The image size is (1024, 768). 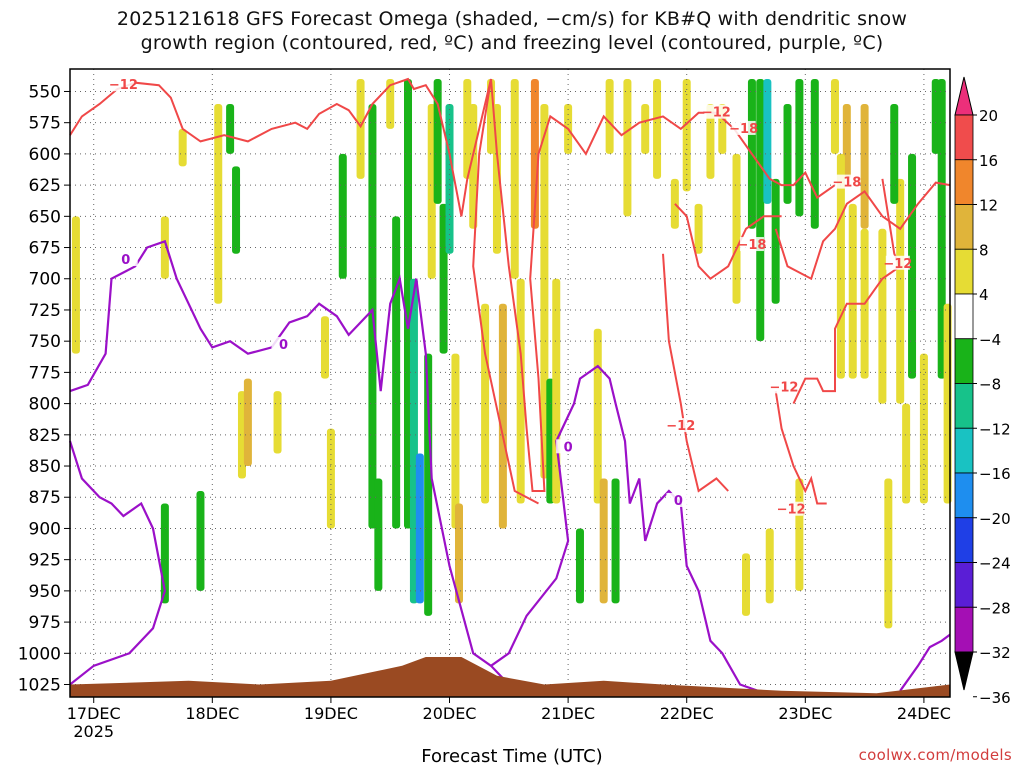 What do you see at coordinates (924, 713) in the screenshot?
I see `x-tick-label: 24DEC` at bounding box center [924, 713].